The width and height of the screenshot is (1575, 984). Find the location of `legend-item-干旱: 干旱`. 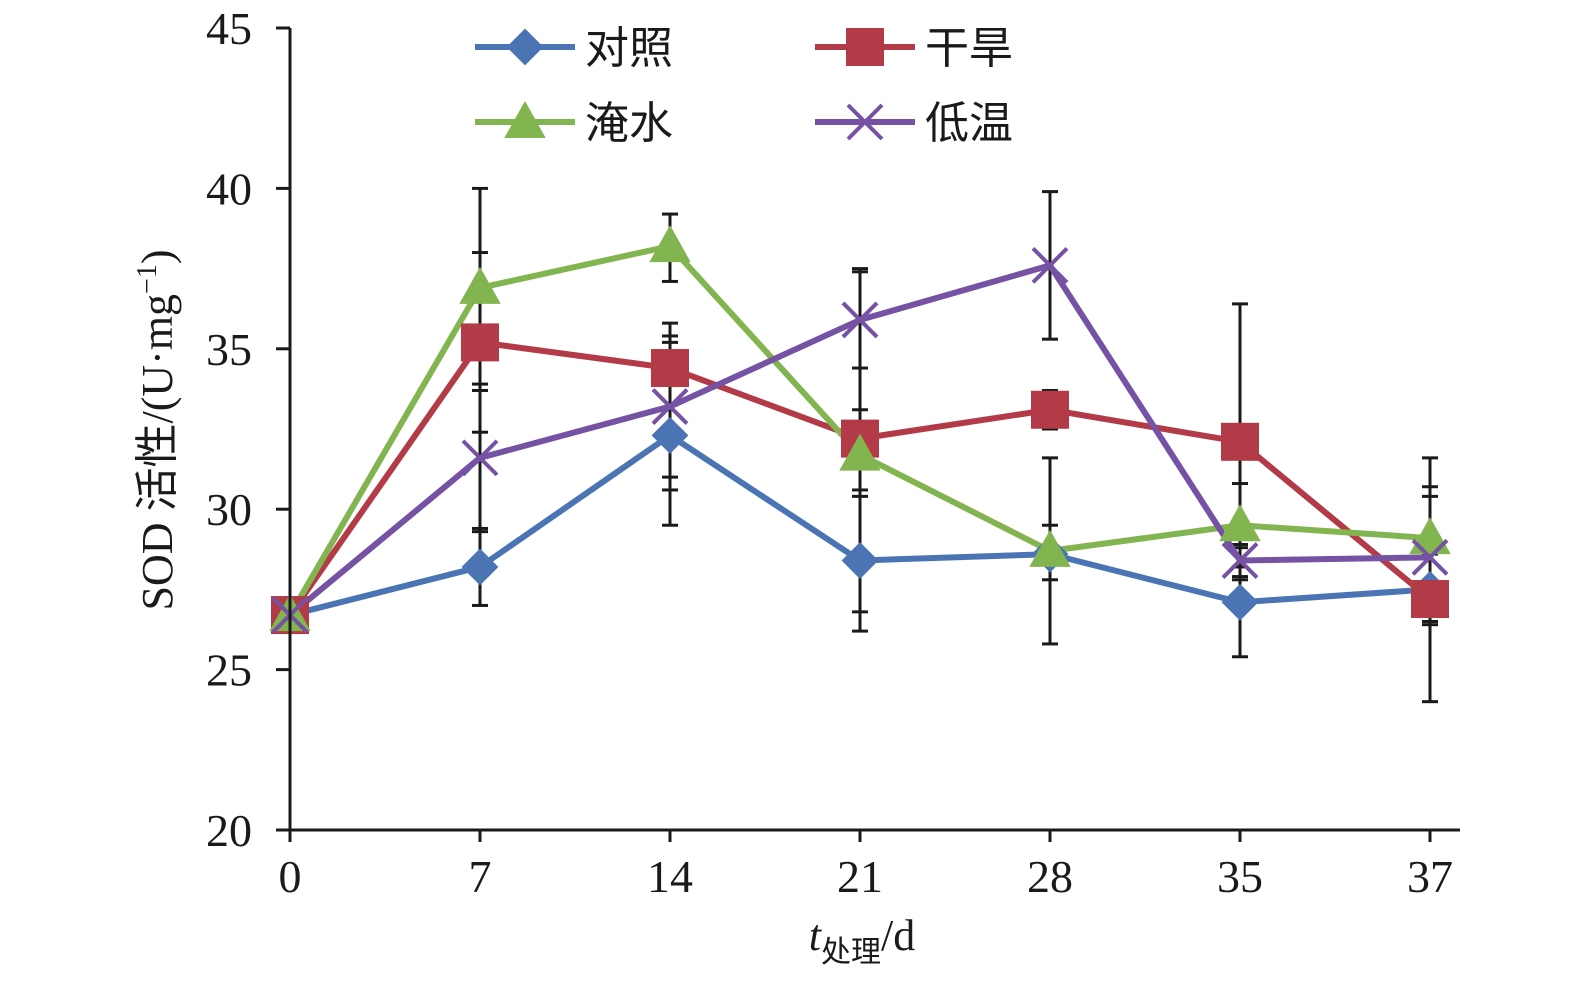

legend-item-干旱: 干旱 is located at coordinates (914, 48).